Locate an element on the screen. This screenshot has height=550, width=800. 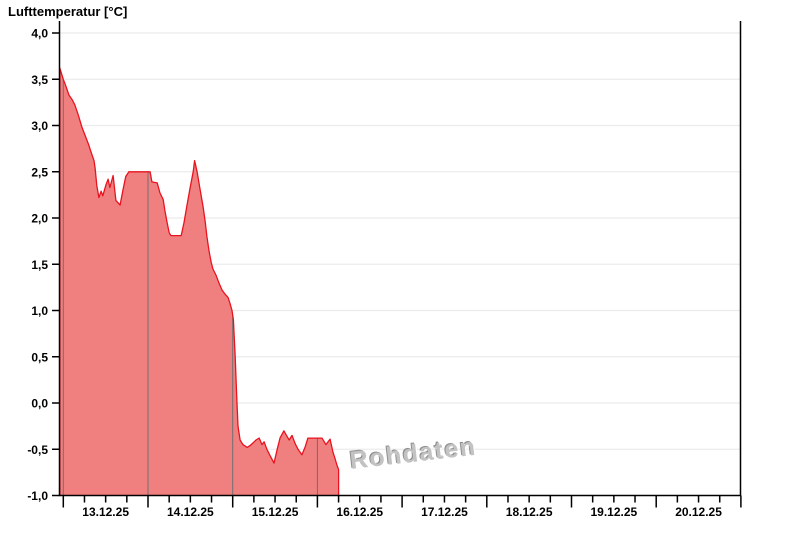
x-tick-label: 19.12.25 is located at coordinates (613, 512).